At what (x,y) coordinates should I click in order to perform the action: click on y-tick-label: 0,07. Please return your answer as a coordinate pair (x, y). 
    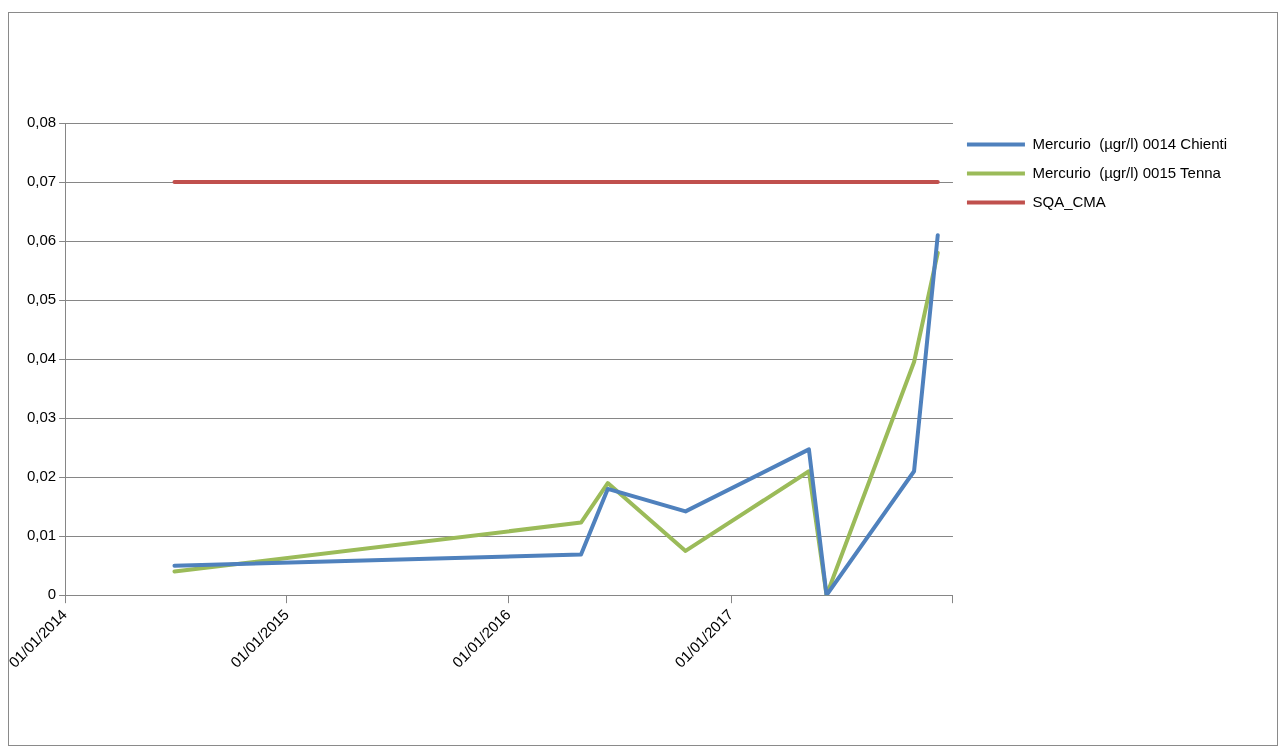
    Looking at the image, I should click on (41, 181).